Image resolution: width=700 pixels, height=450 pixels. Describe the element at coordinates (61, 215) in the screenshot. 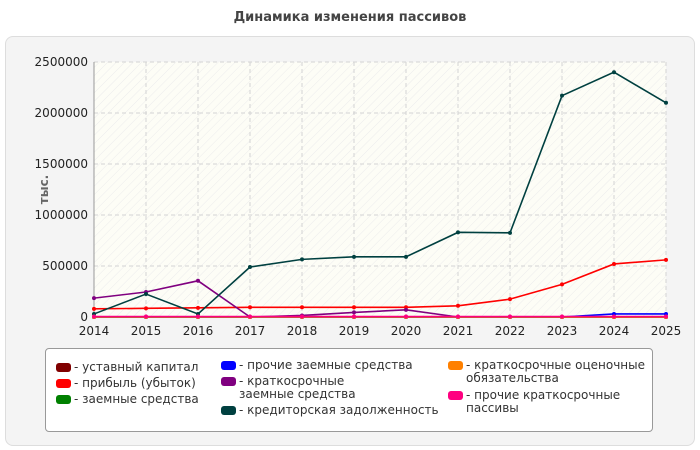

I see `y-tick-label: 1000000` at that location.